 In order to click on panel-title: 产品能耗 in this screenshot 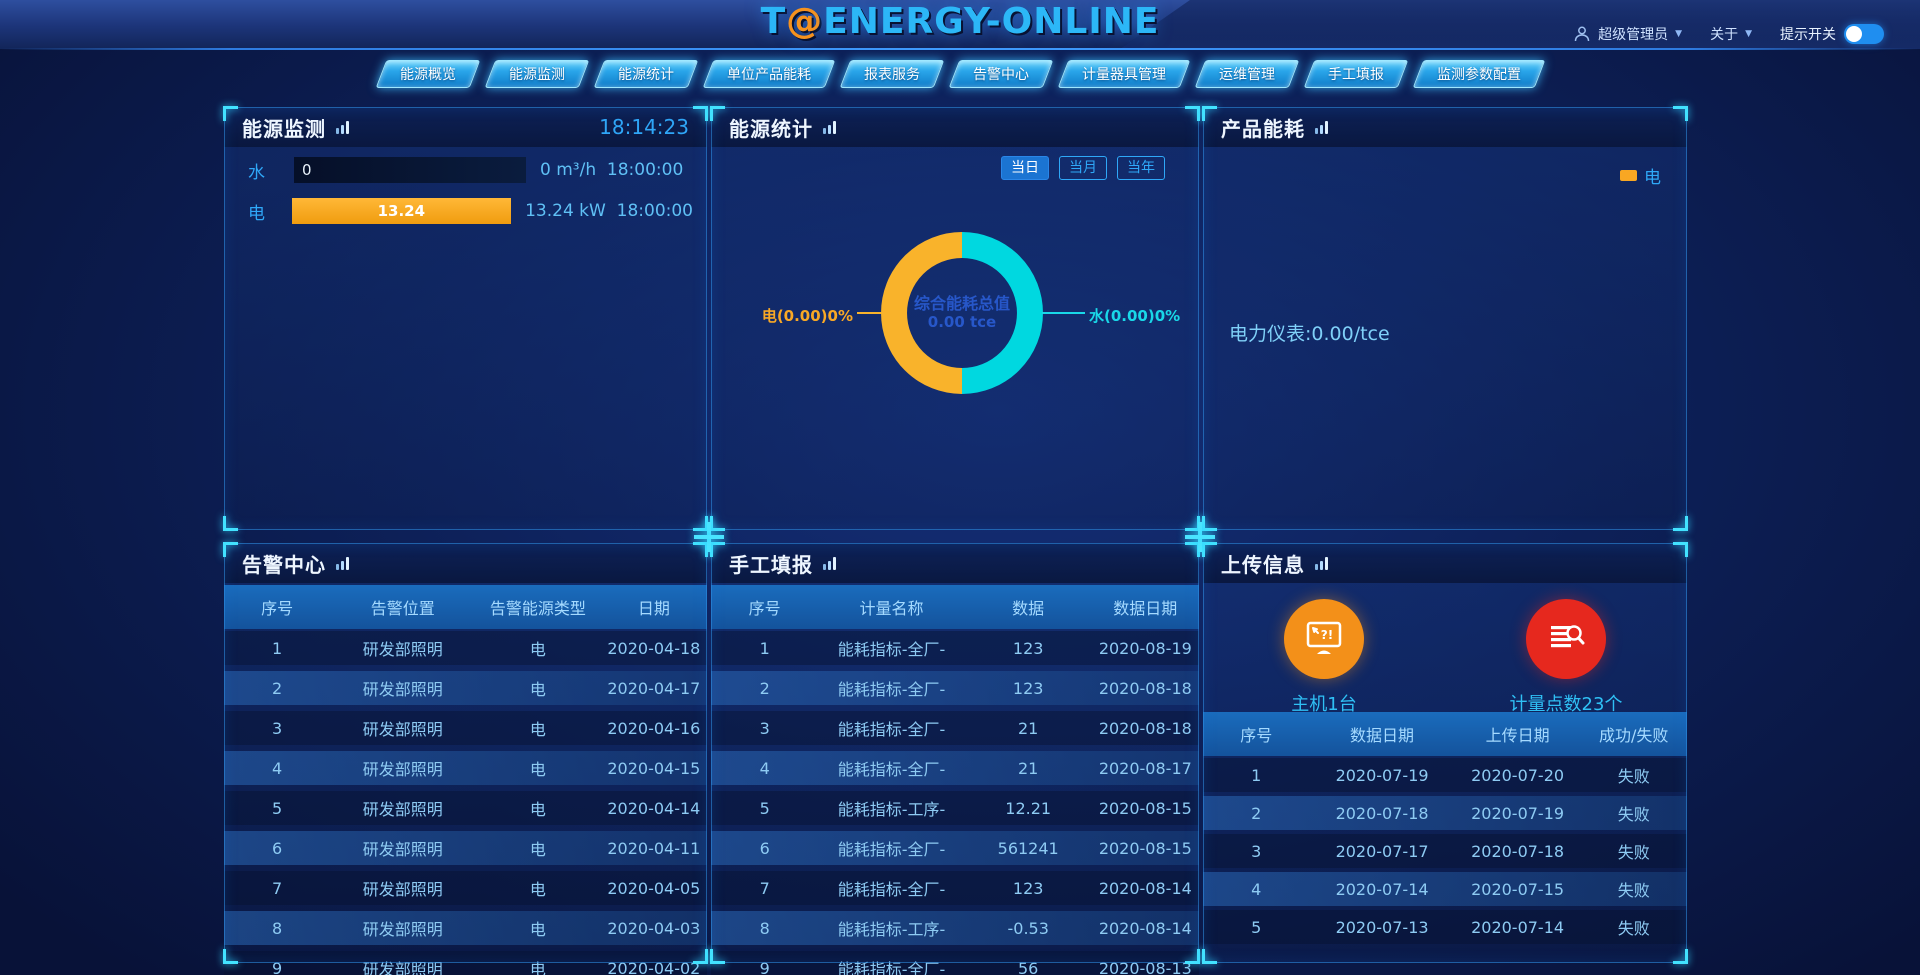, I will do `click(1263, 128)`.